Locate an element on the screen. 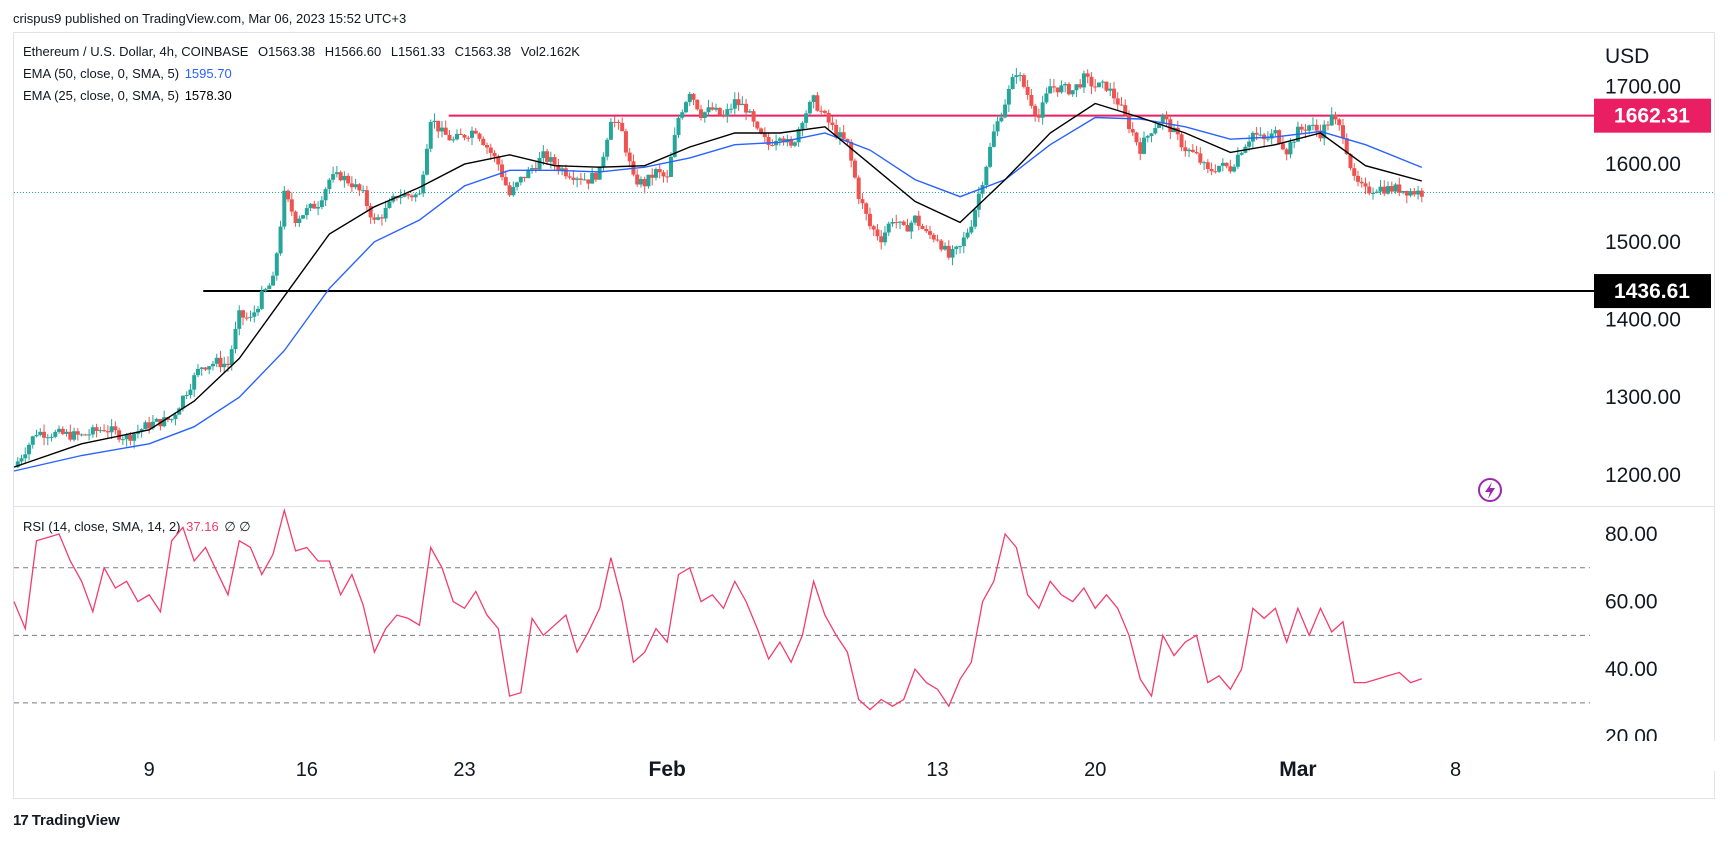  high-value: 1566.60 is located at coordinates (358, 51).